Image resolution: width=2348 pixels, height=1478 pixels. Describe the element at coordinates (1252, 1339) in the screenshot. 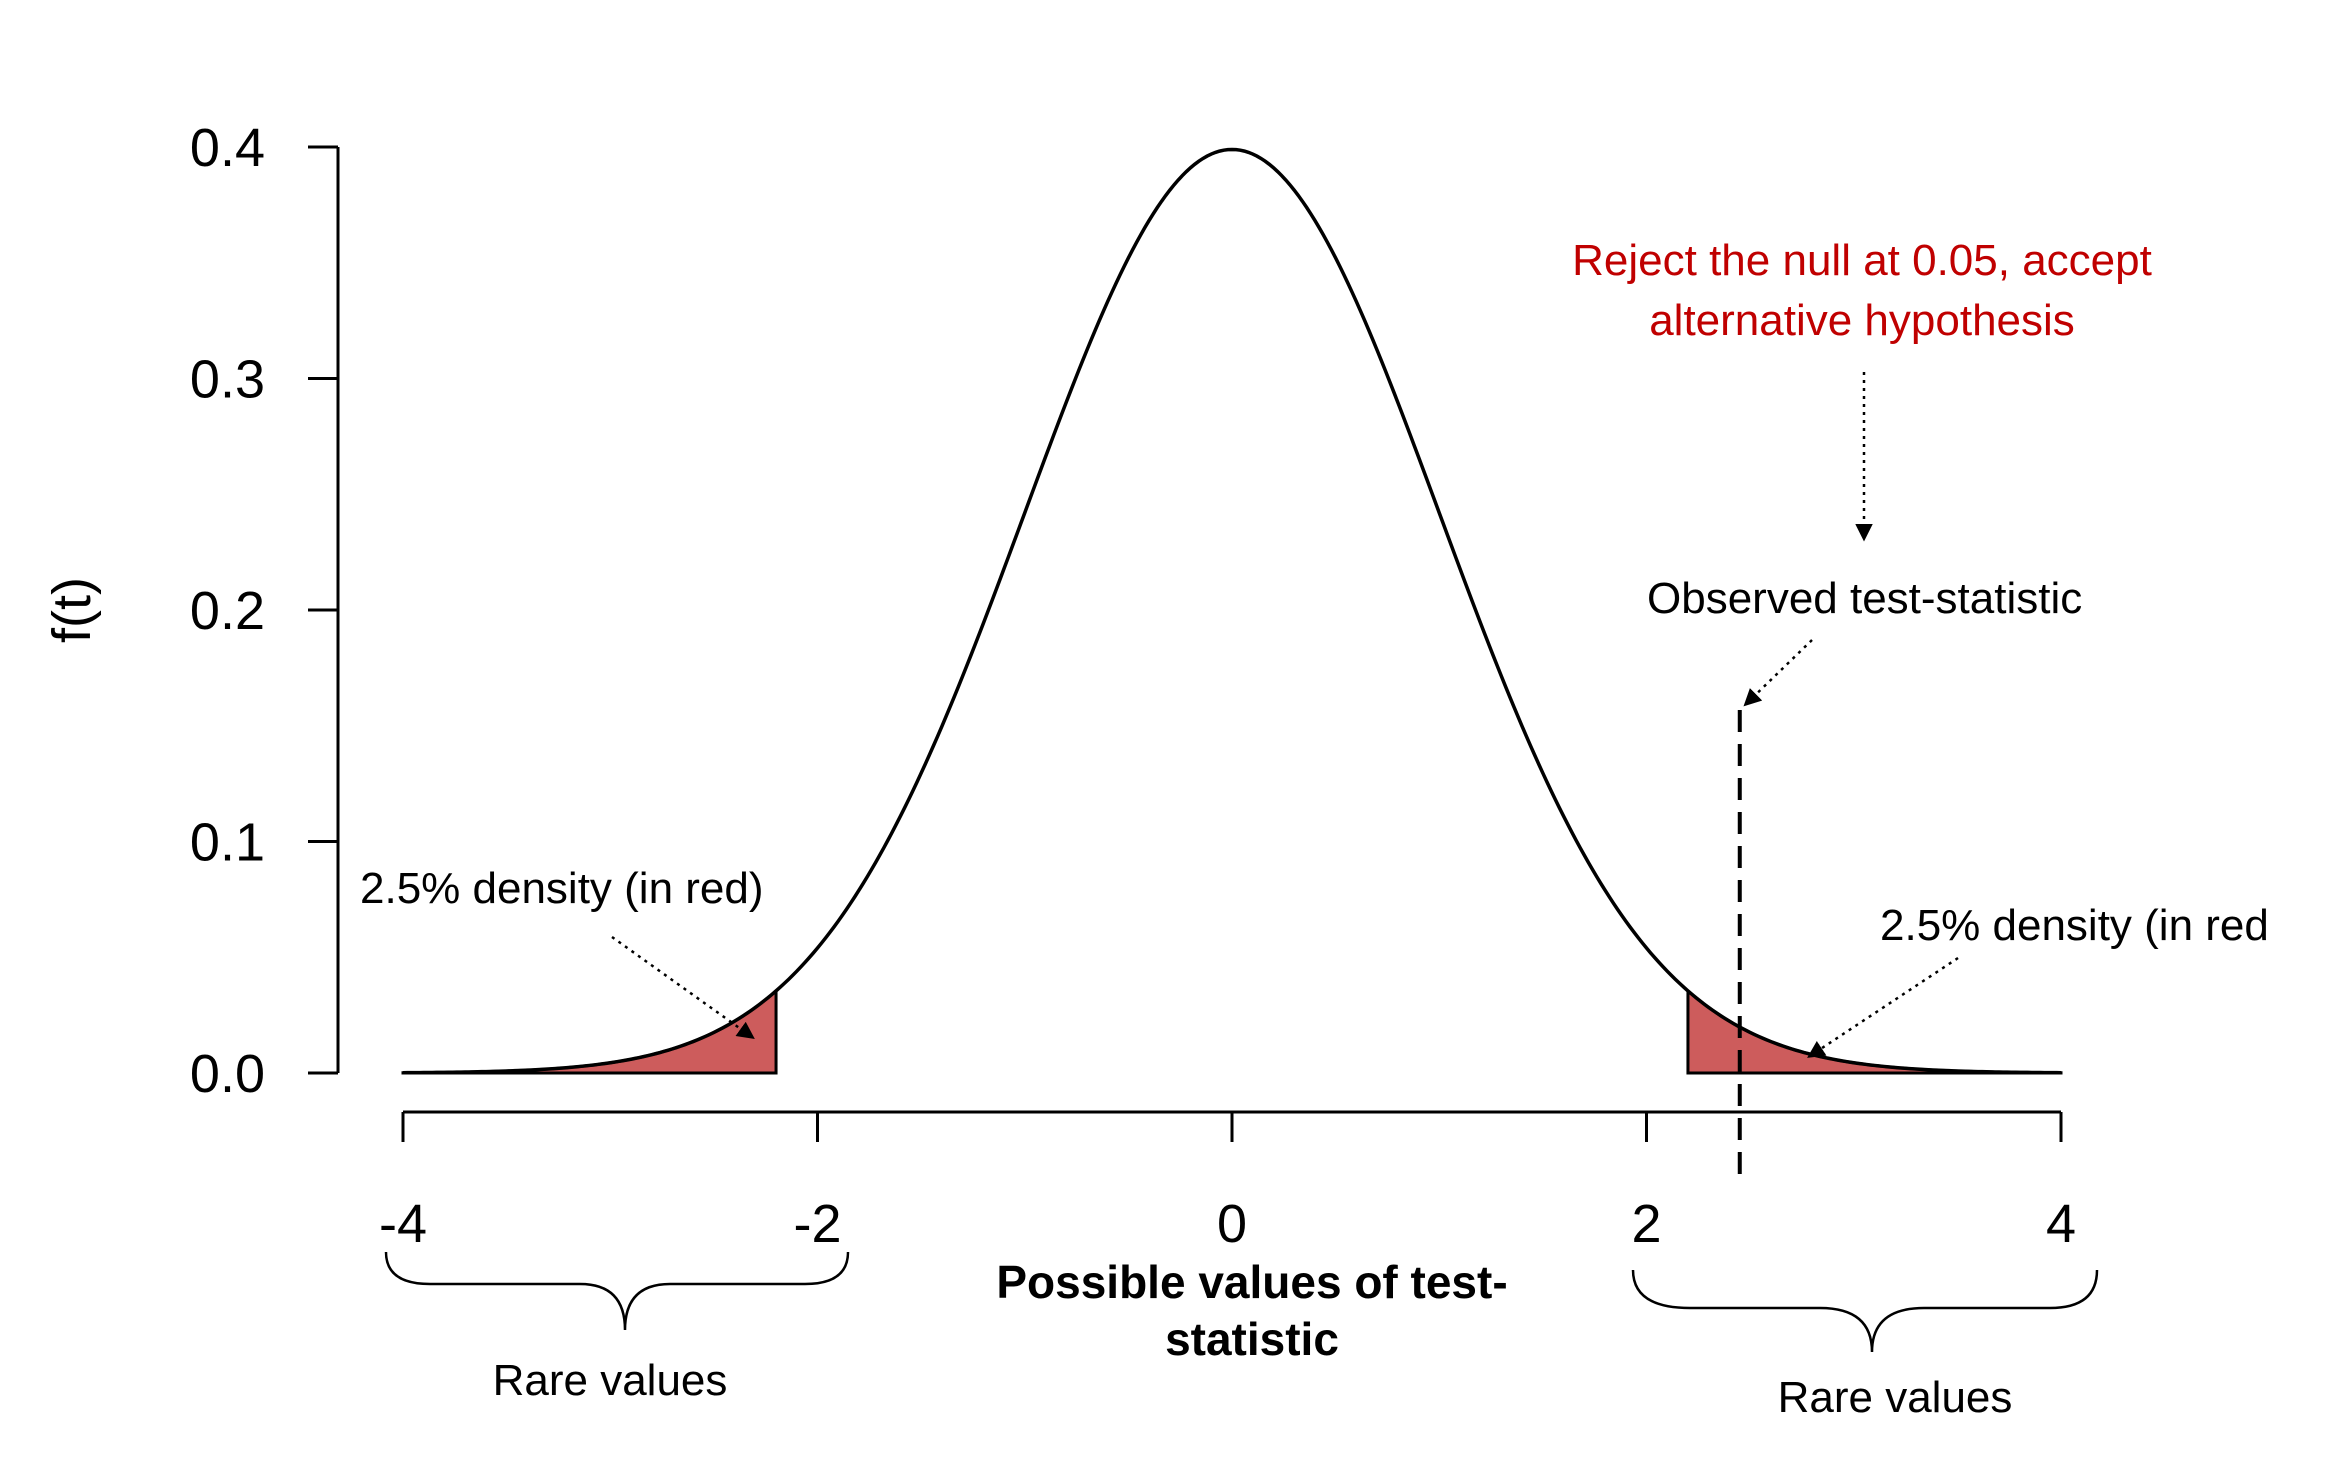

I see `x-axis-label-line2: statistic` at that location.